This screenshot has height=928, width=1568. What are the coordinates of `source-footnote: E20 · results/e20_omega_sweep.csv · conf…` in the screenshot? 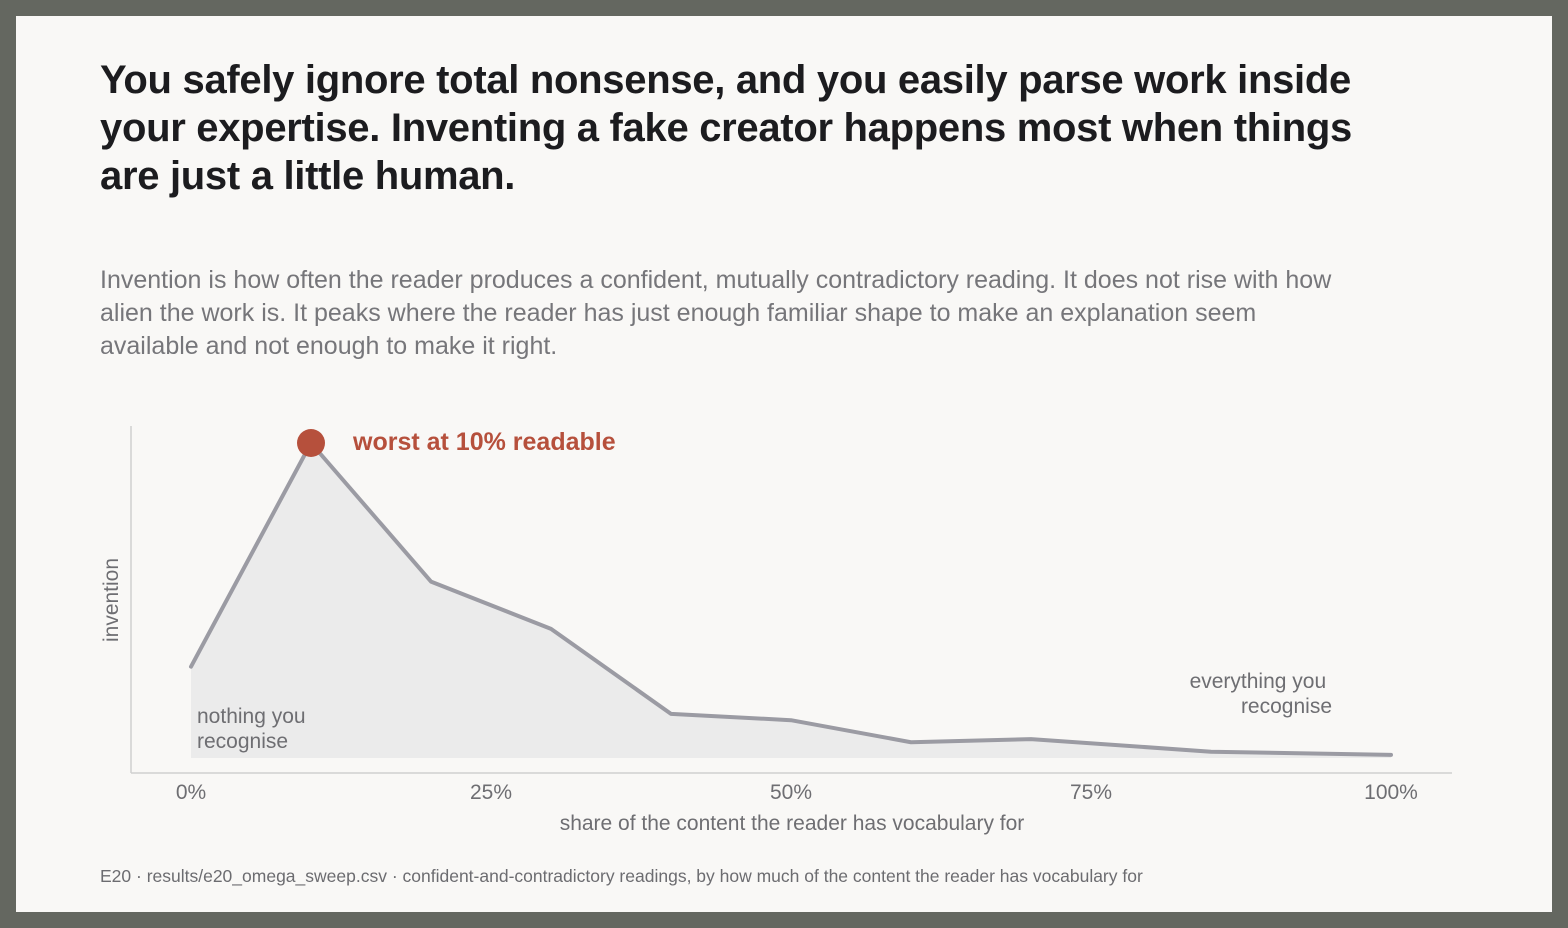 It's located at (621, 876).